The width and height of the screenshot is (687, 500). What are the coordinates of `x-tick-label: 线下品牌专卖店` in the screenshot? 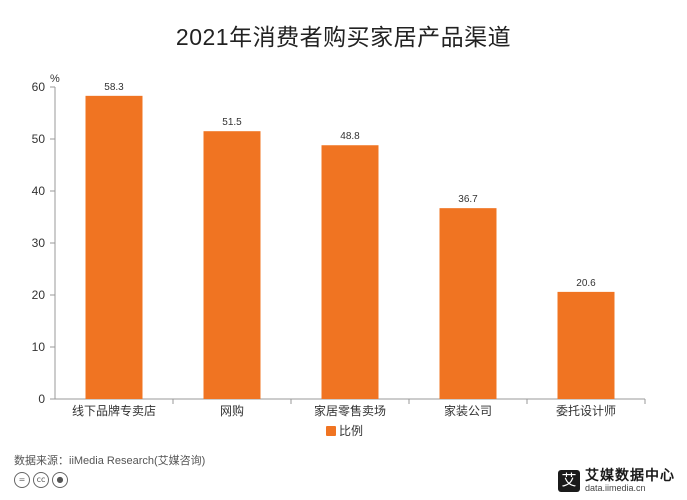 It's located at (114, 410).